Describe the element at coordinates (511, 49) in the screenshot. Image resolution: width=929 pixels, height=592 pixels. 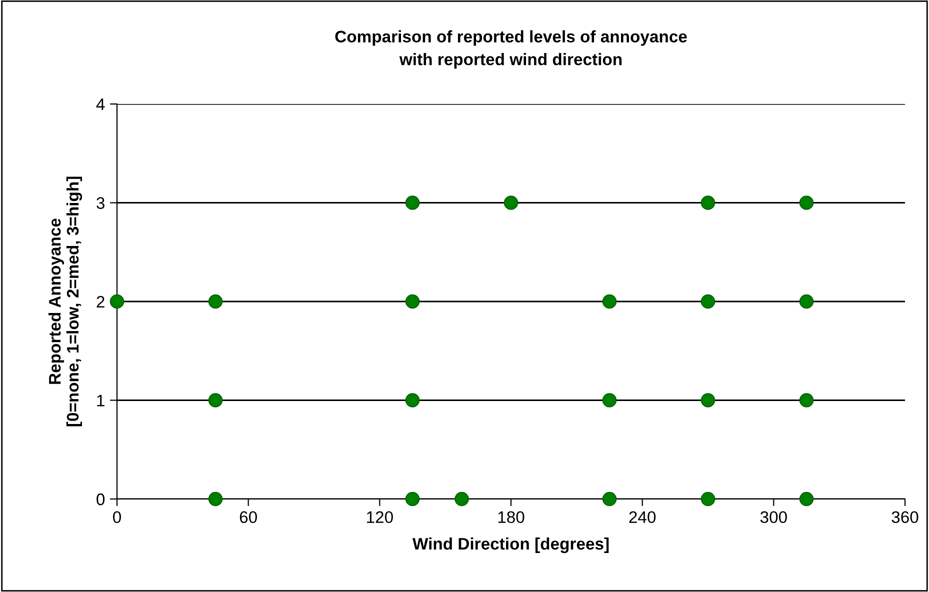
I see `chart-title: Comparison of reported levels of annoyance with reported wind direction` at that location.